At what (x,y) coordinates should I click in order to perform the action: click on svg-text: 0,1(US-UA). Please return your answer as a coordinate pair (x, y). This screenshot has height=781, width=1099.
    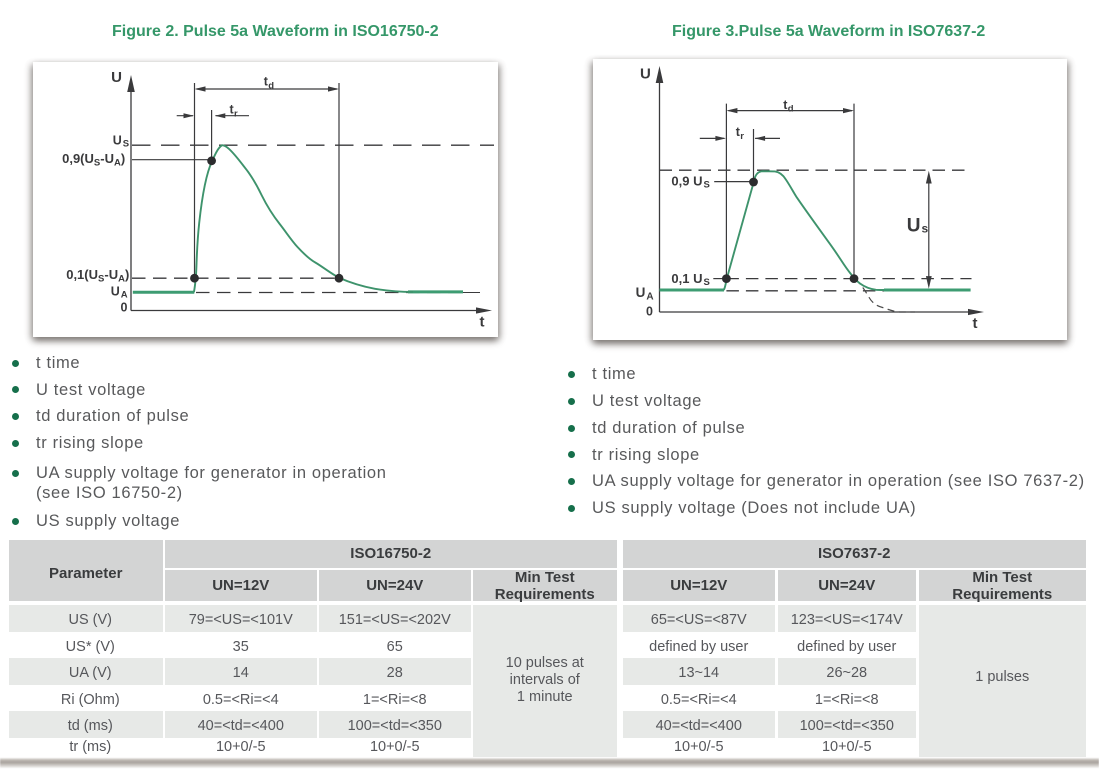
    Looking at the image, I should click on (97, 276).